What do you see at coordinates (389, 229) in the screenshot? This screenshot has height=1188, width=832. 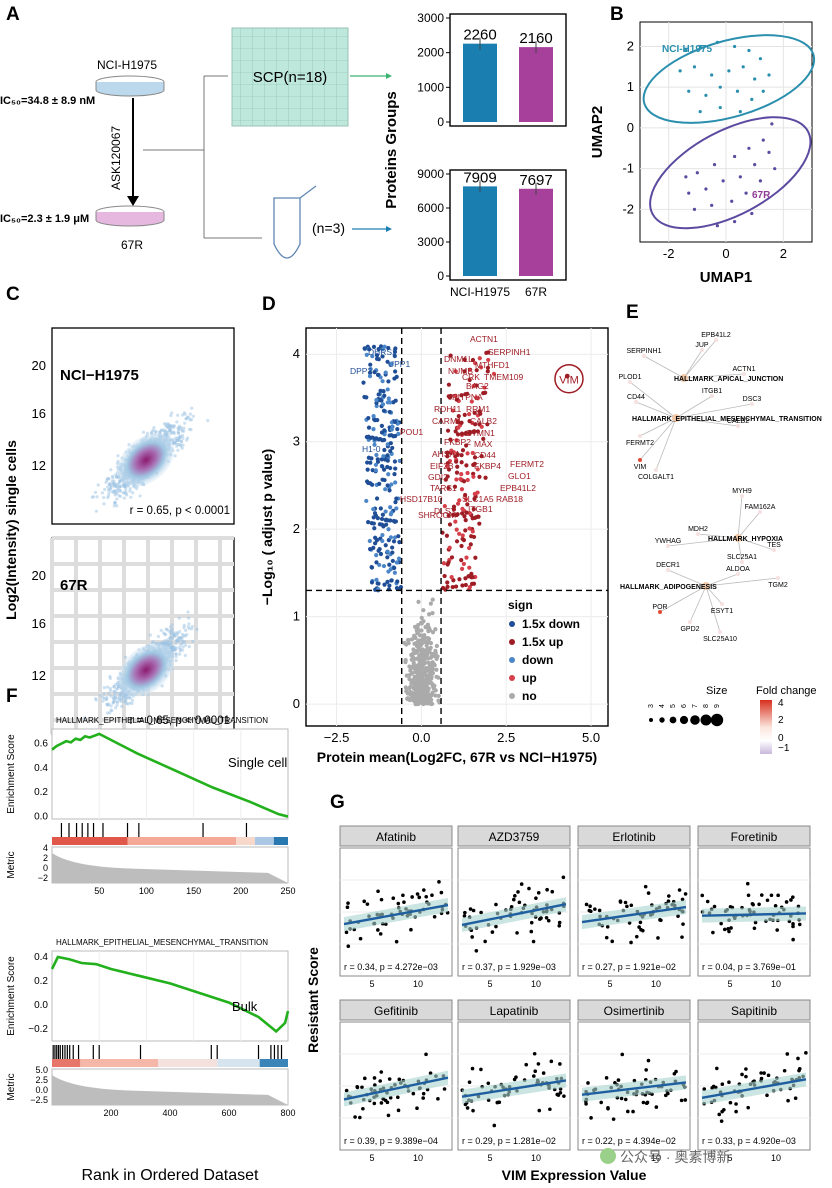 I see `bulk-arrow-head` at bounding box center [389, 229].